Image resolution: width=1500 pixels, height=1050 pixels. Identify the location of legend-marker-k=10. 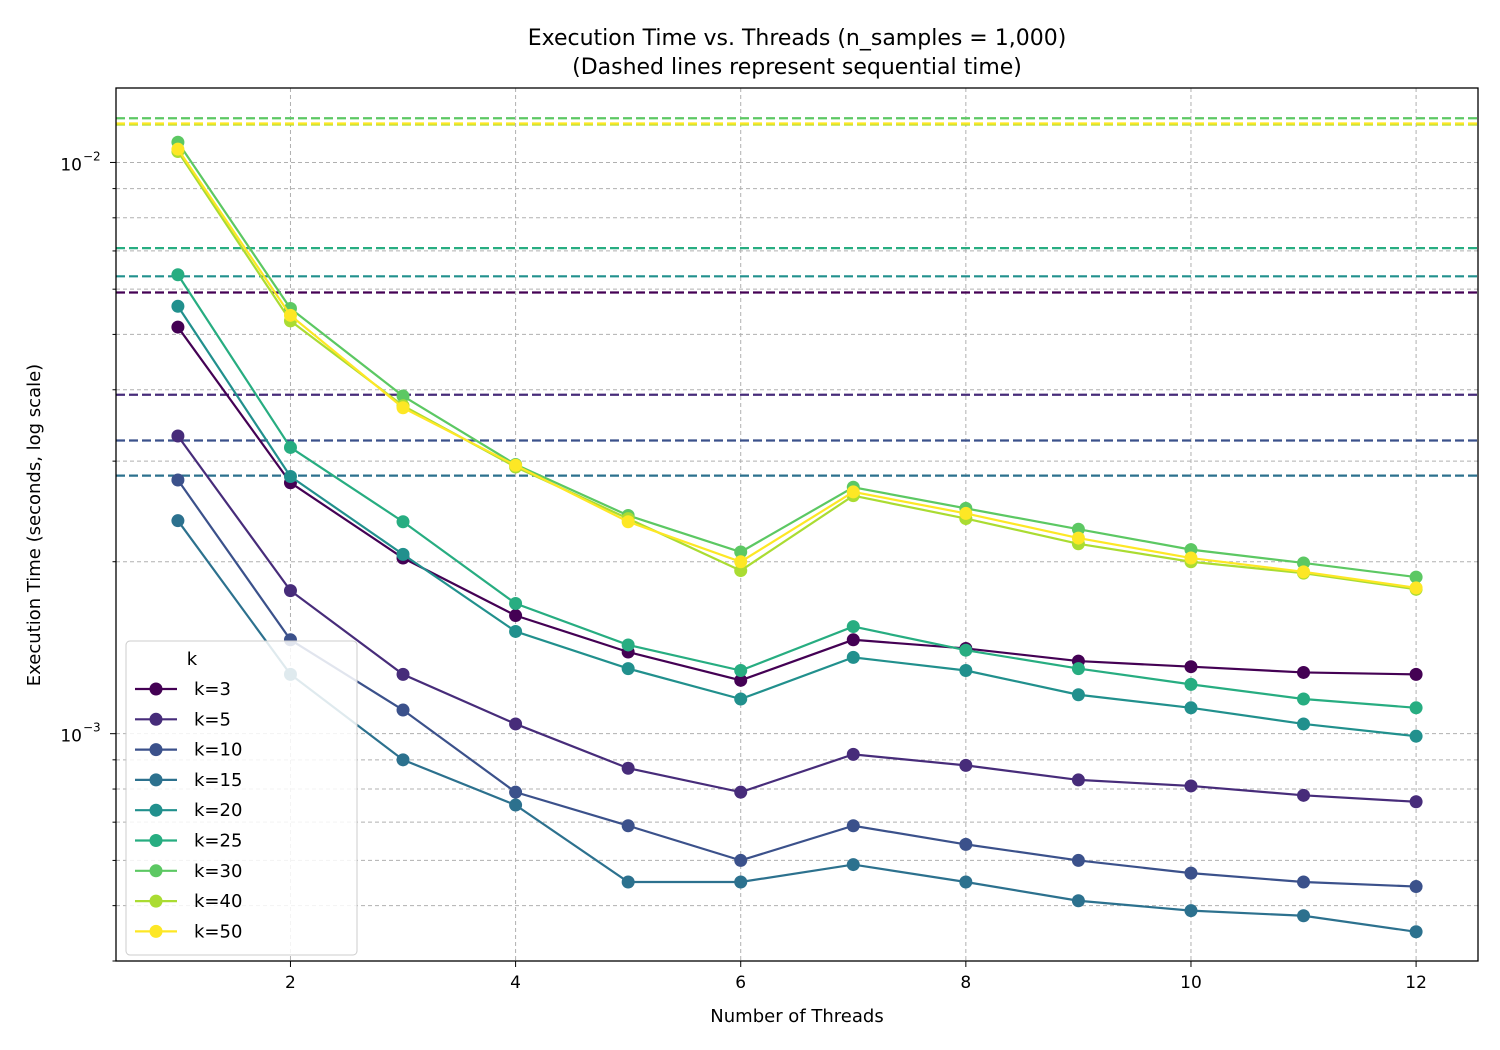
(156, 750).